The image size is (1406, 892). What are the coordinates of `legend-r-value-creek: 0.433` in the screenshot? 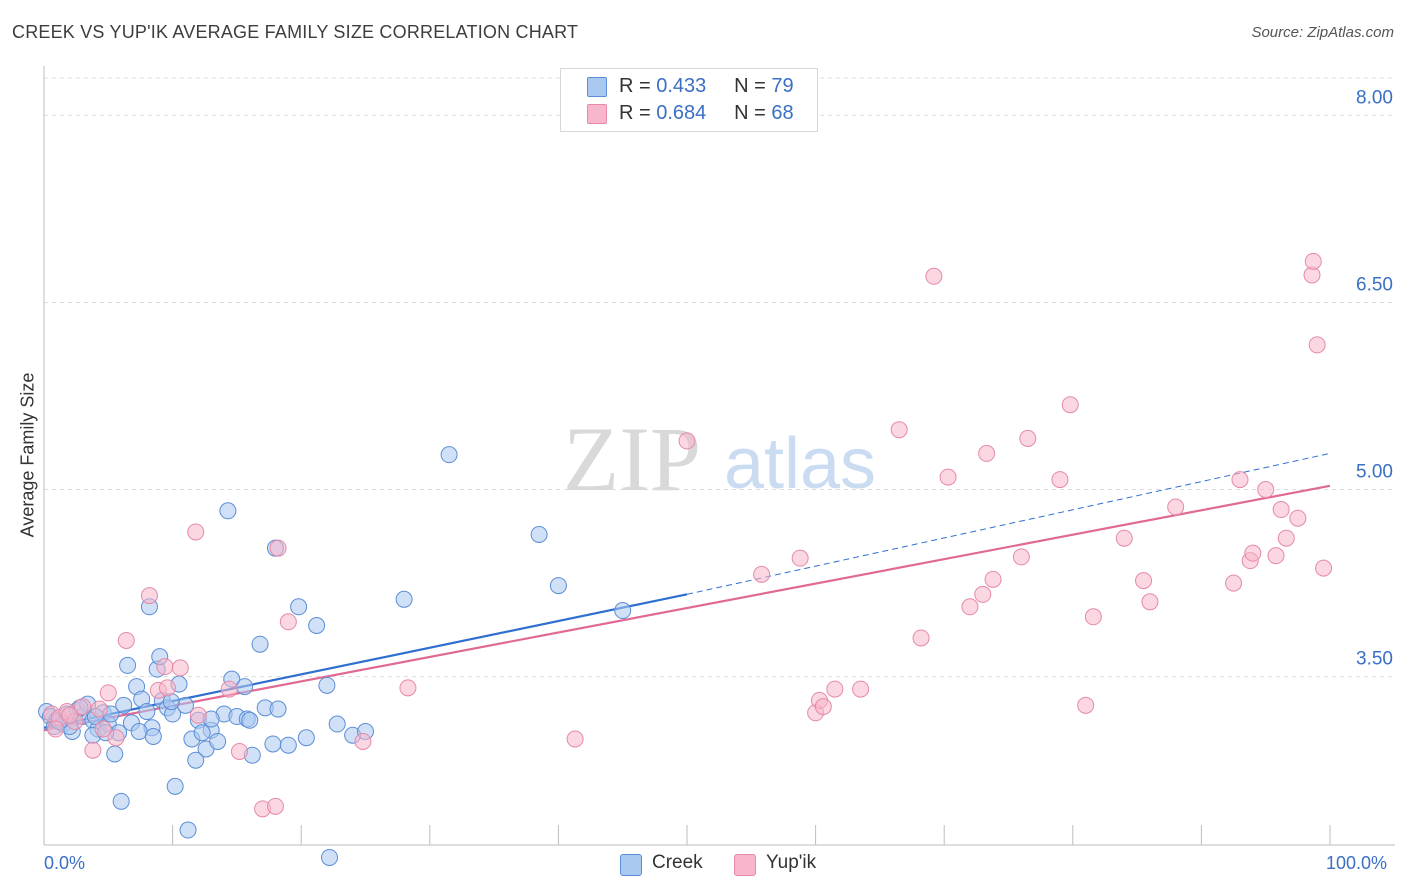 It's located at (681, 86).